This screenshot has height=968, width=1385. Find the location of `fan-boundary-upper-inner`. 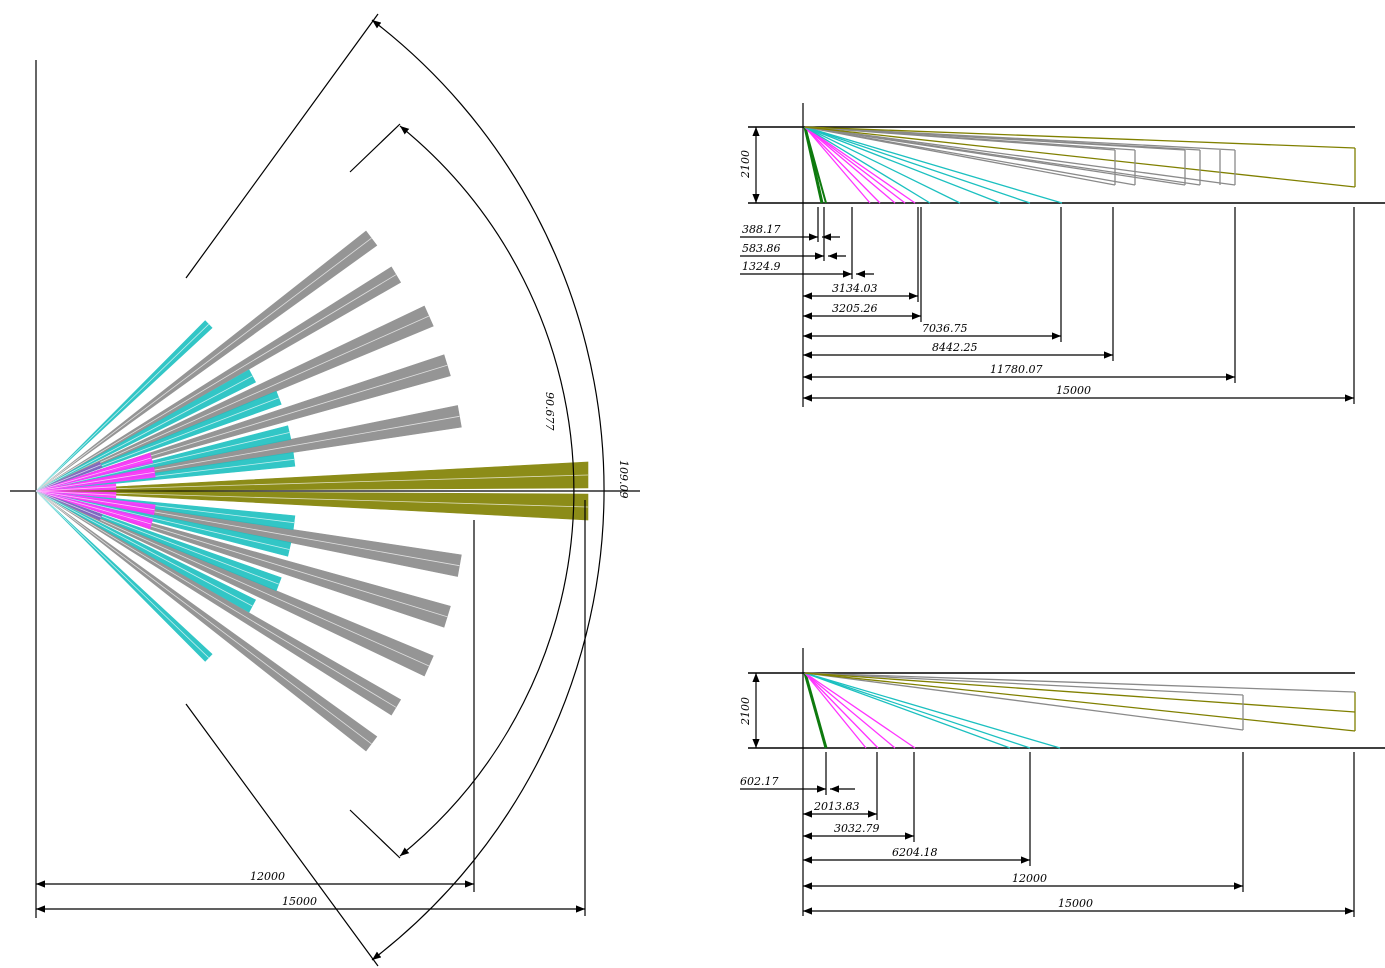

fan-boundary-upper-inner is located at coordinates (375, 148).